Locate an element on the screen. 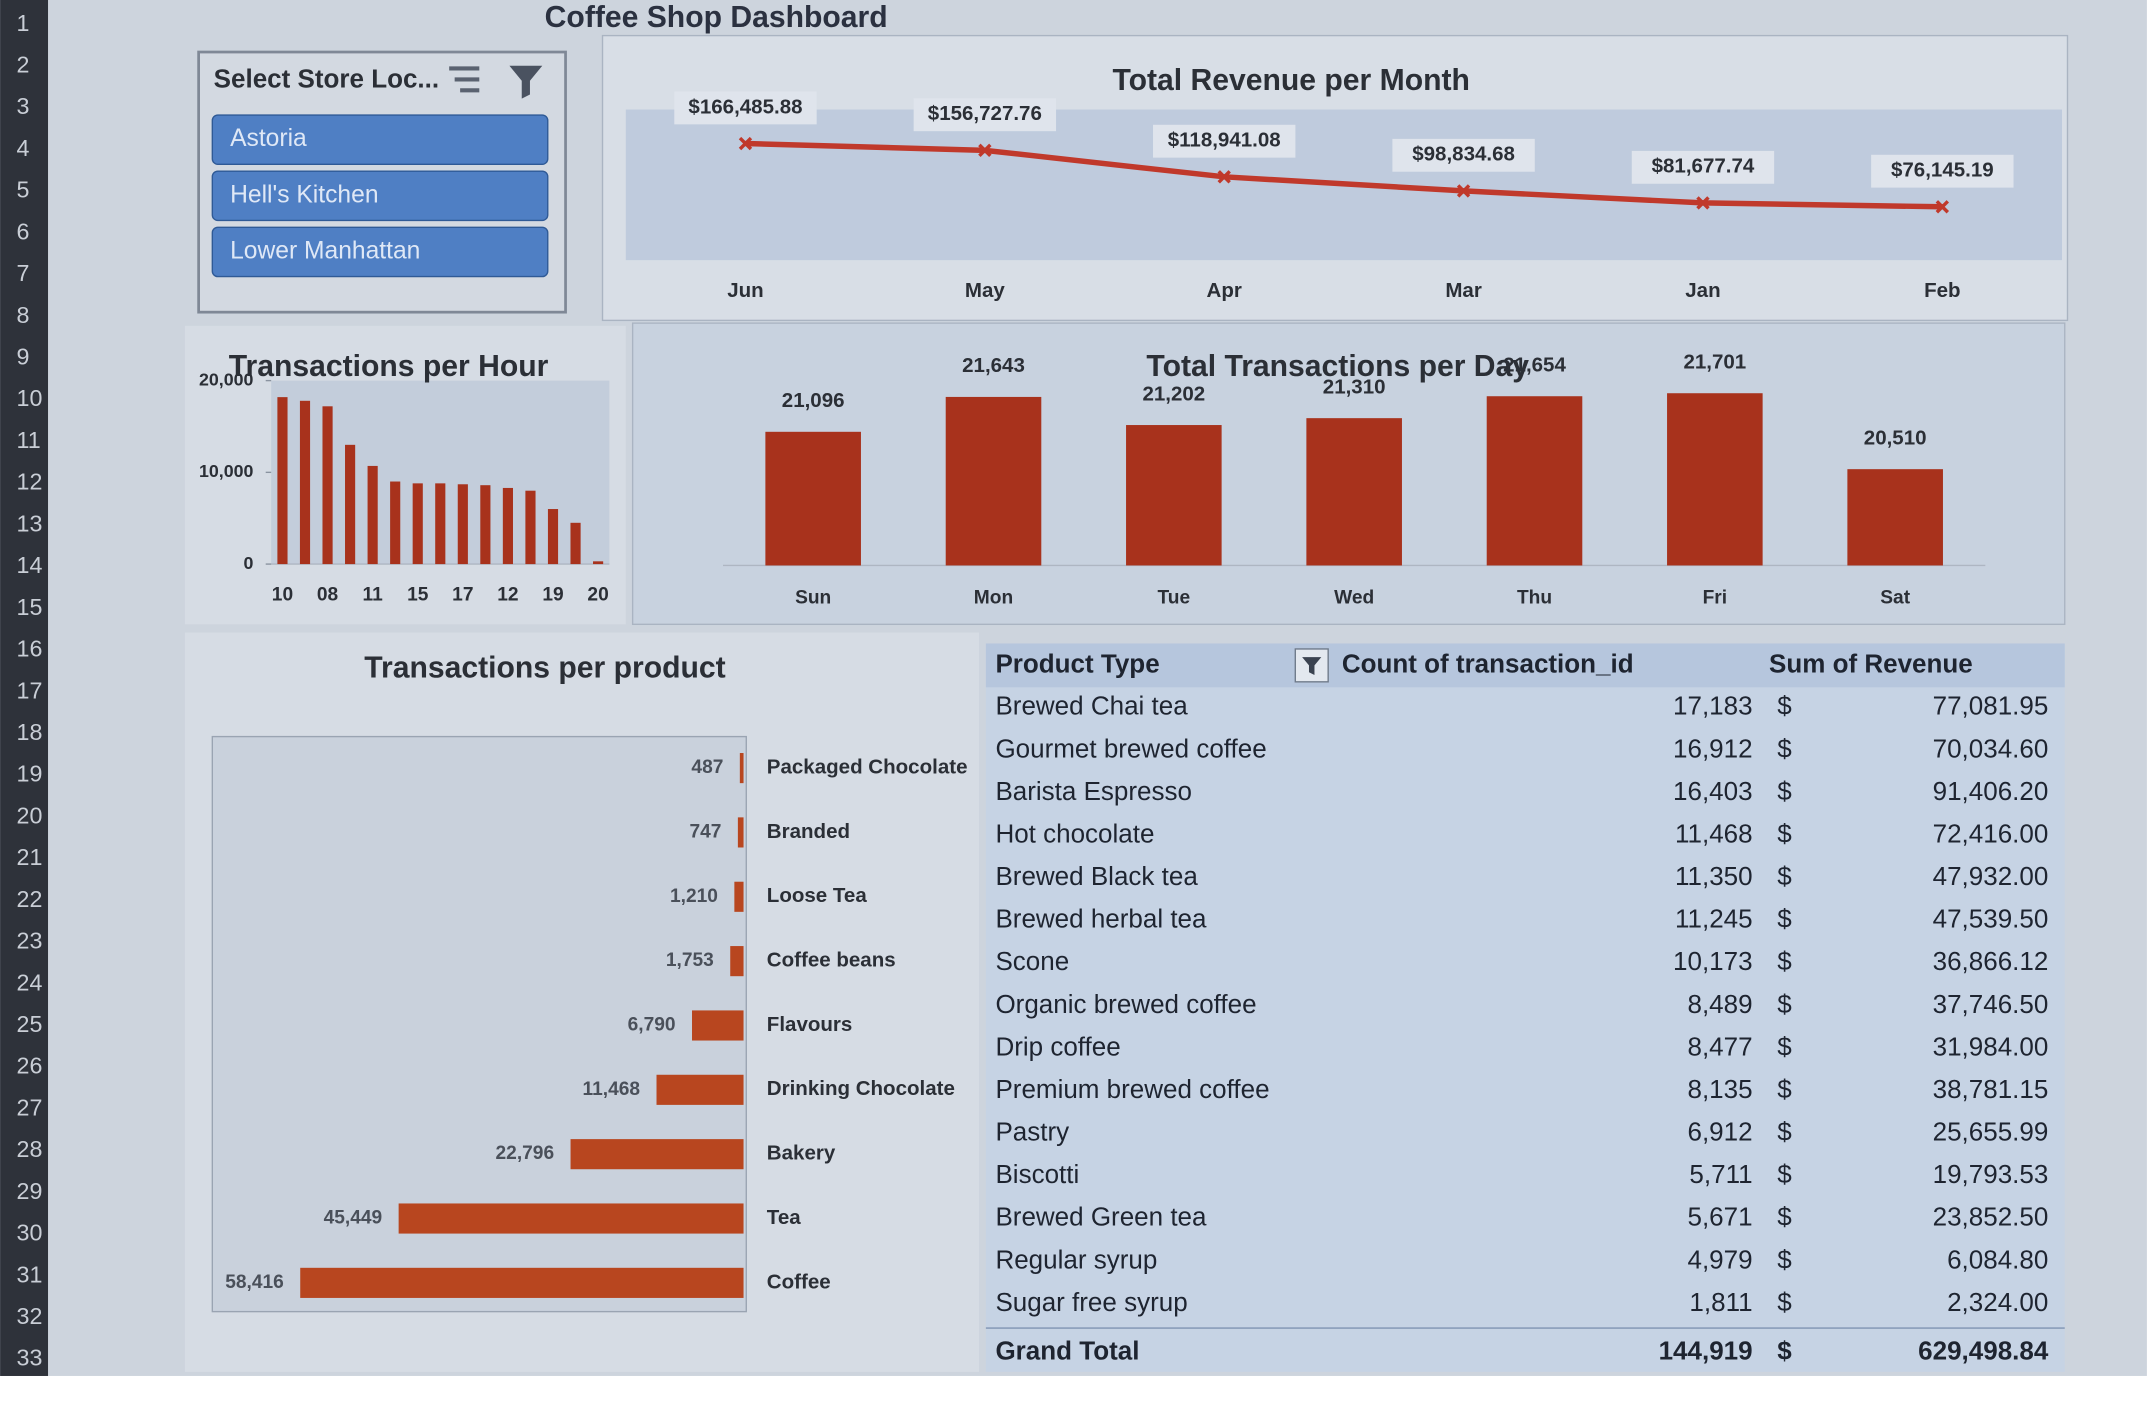  table-cell: 8,489 is located at coordinates (1720, 1004).